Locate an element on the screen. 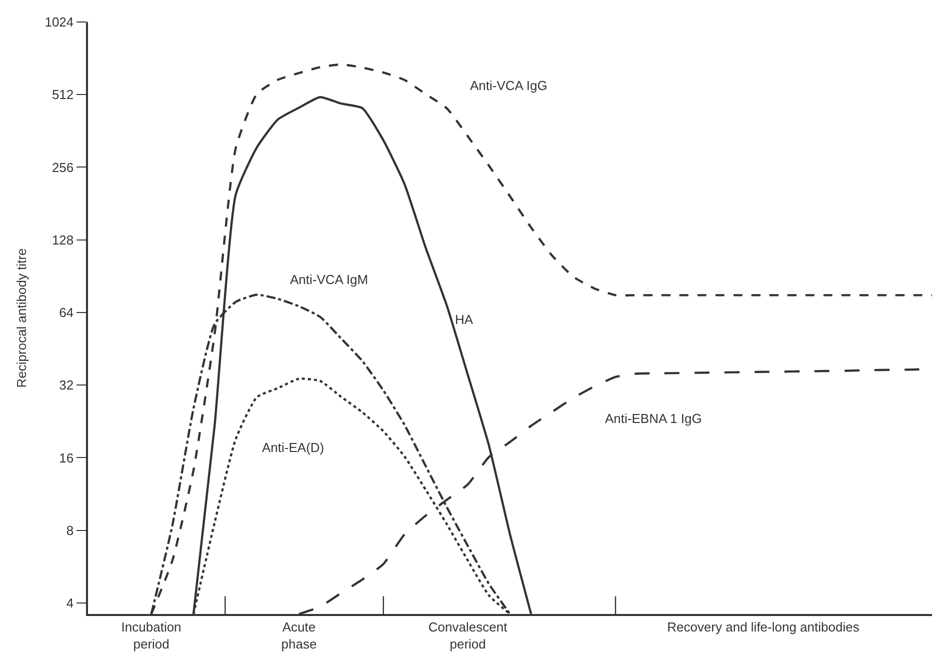  y-tick-label: 64 is located at coordinates (66, 312).